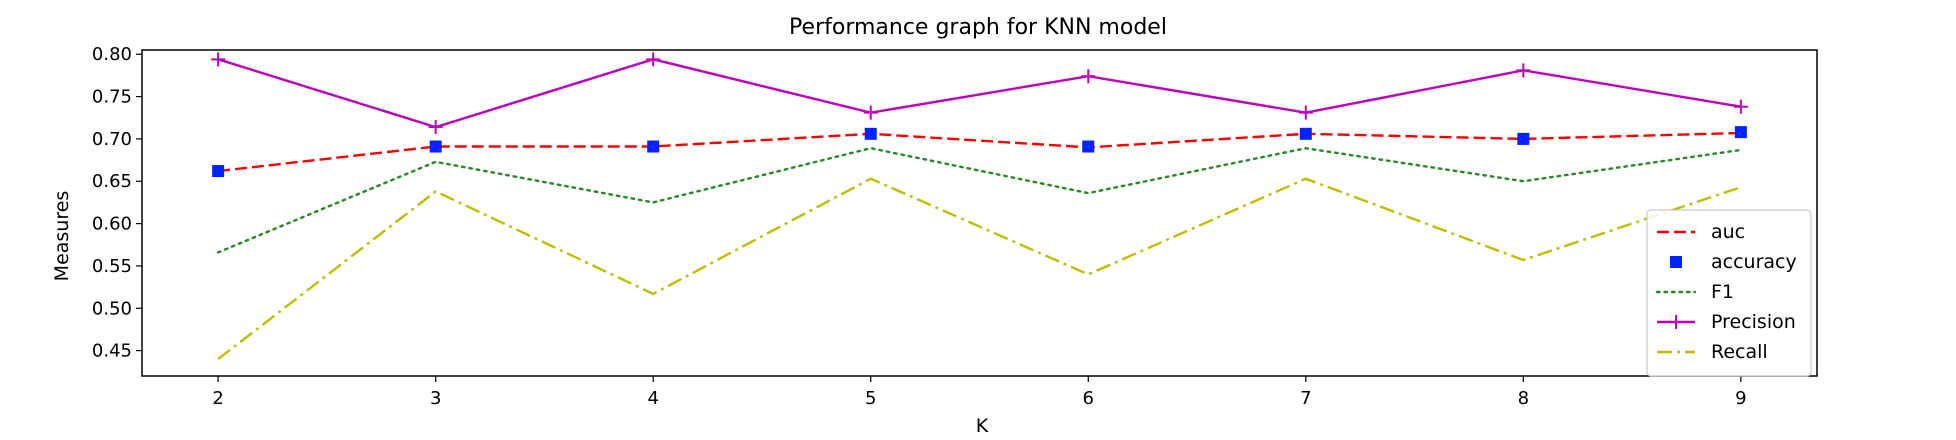 The image size is (1956, 440). What do you see at coordinates (1088, 398) in the screenshot?
I see `x-tick-label-4: 6` at bounding box center [1088, 398].